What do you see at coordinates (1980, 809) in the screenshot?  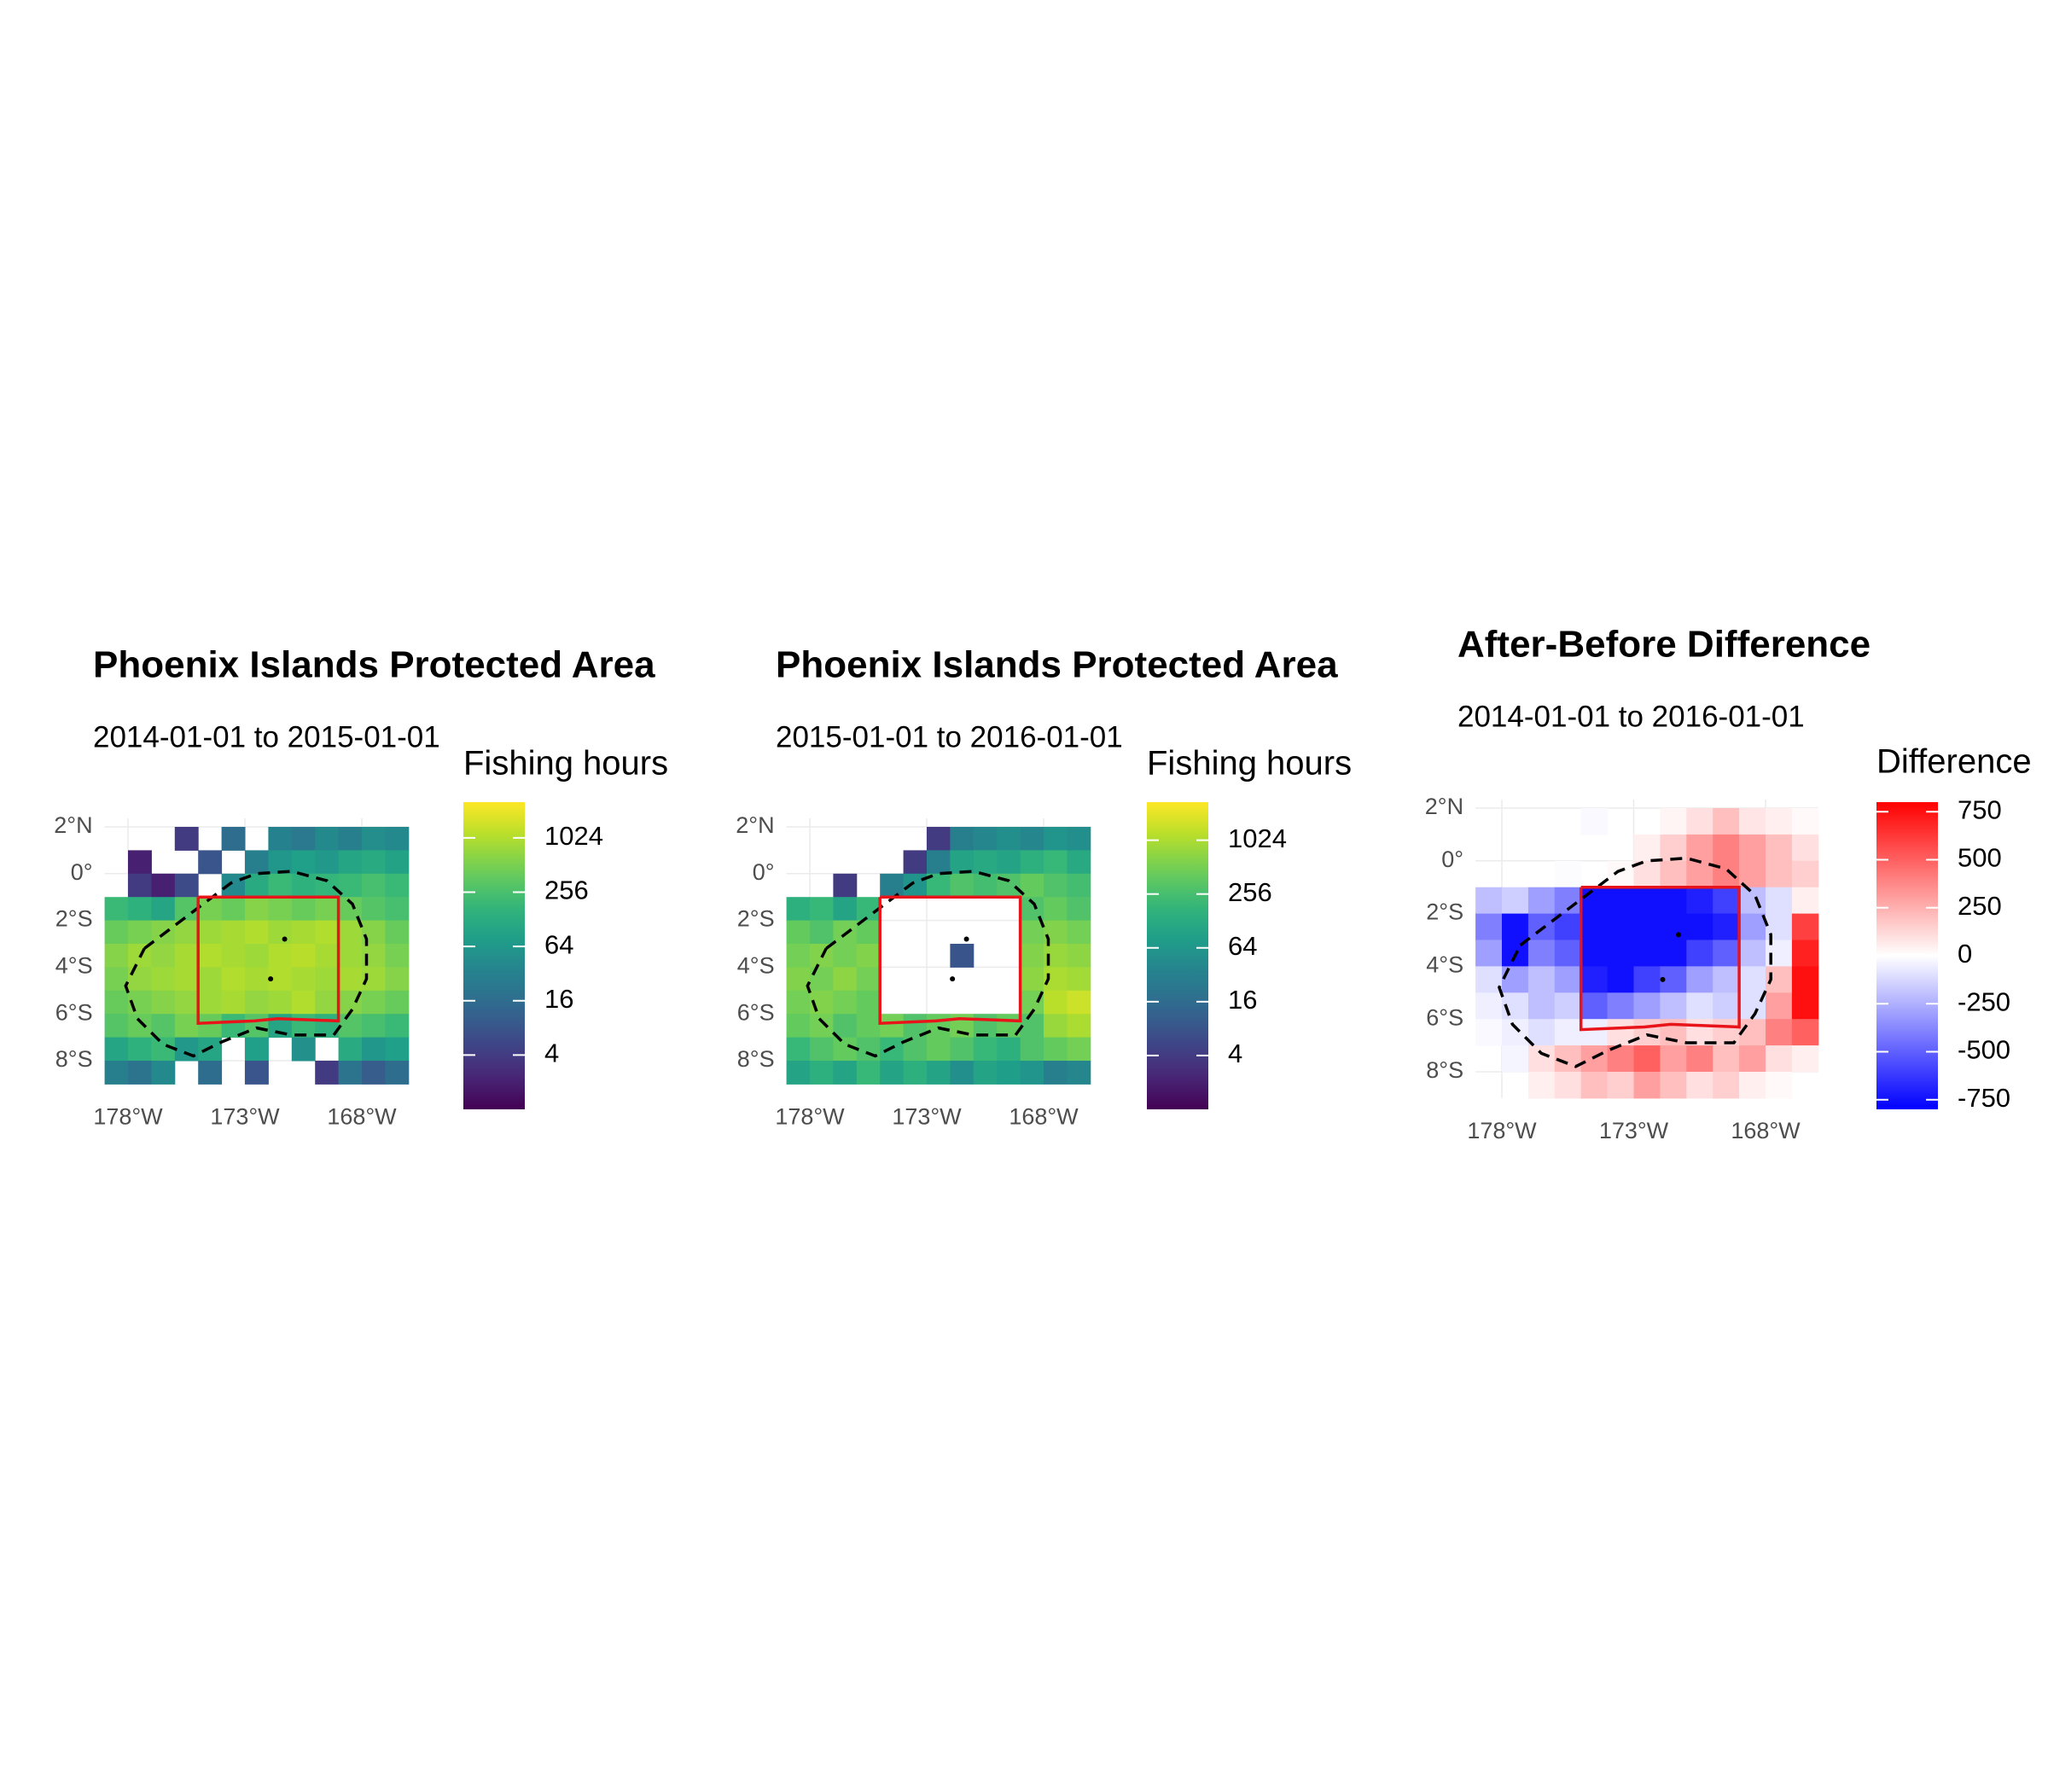 I see `colorbar-label: 750` at bounding box center [1980, 809].